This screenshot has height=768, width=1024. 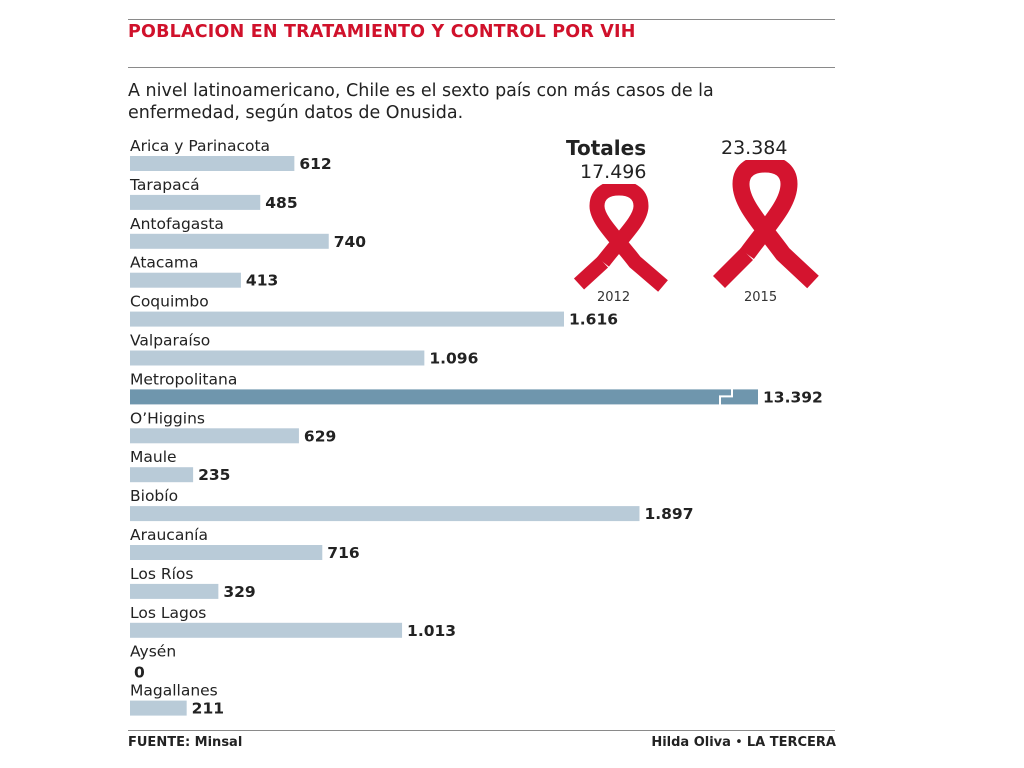 I want to click on region-label: Atacama, so click(x=164, y=263).